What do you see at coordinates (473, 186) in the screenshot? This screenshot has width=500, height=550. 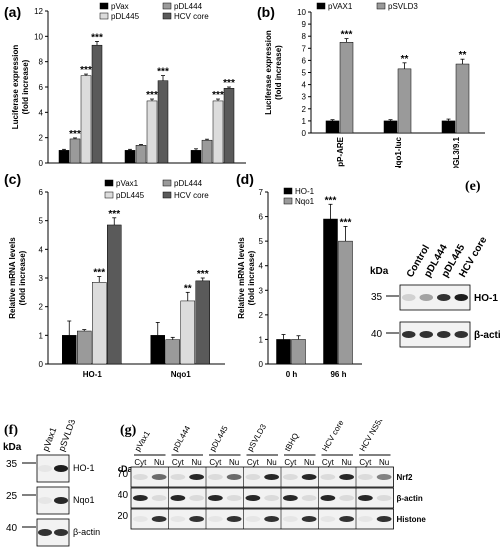 I see `panel-label-e: (e)` at bounding box center [473, 186].